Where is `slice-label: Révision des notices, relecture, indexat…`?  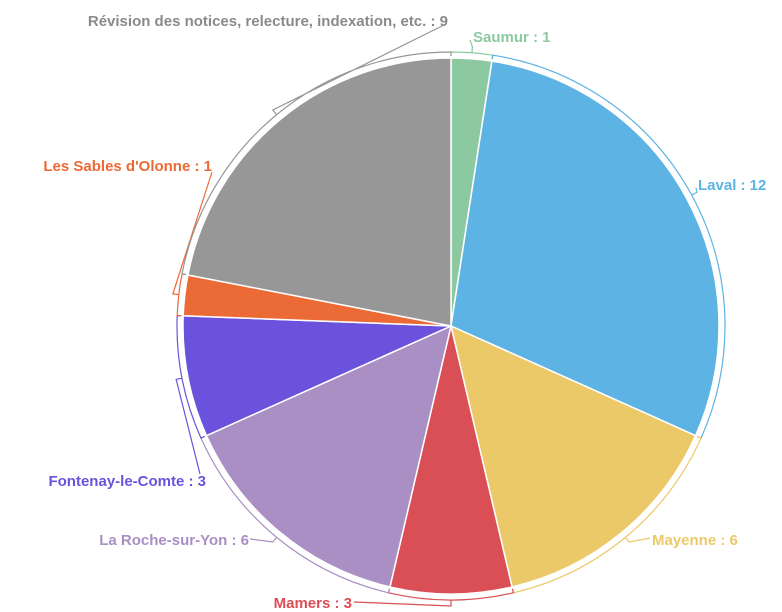
slice-label: Révision des notices, relecture, indexat… is located at coordinates (268, 21).